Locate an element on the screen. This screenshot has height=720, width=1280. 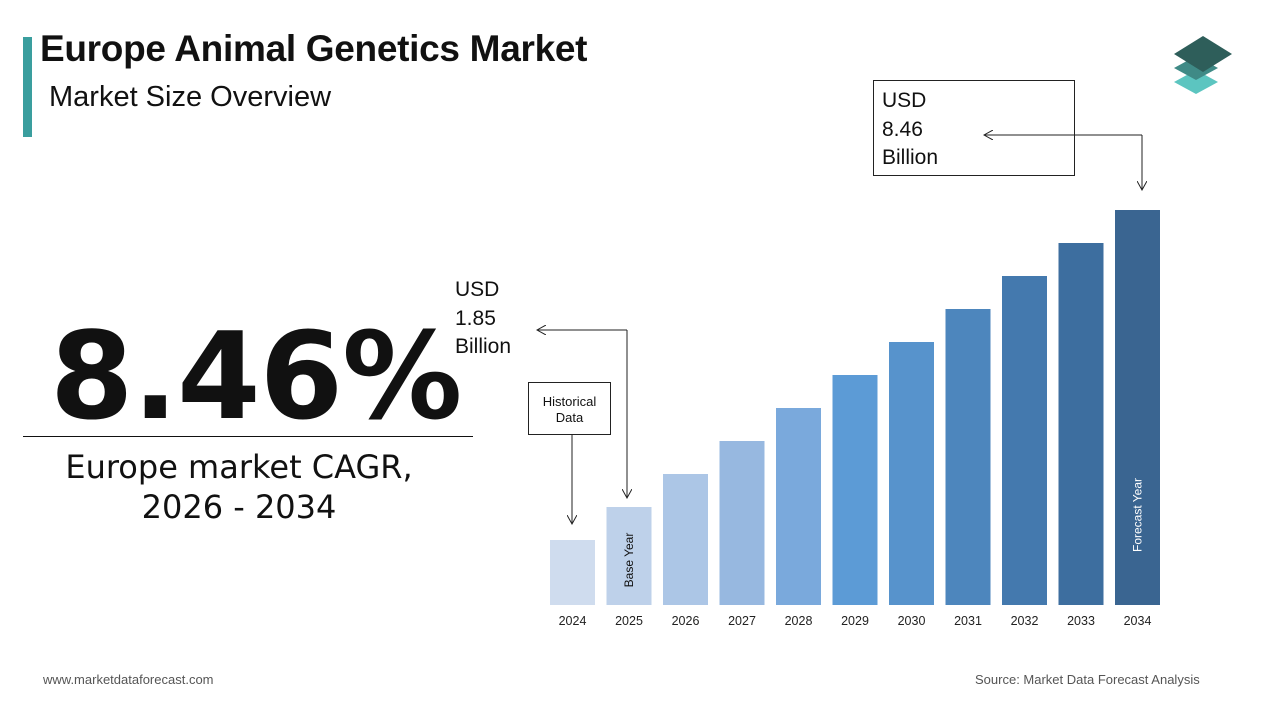
bar-2025 is located at coordinates (629, 556).